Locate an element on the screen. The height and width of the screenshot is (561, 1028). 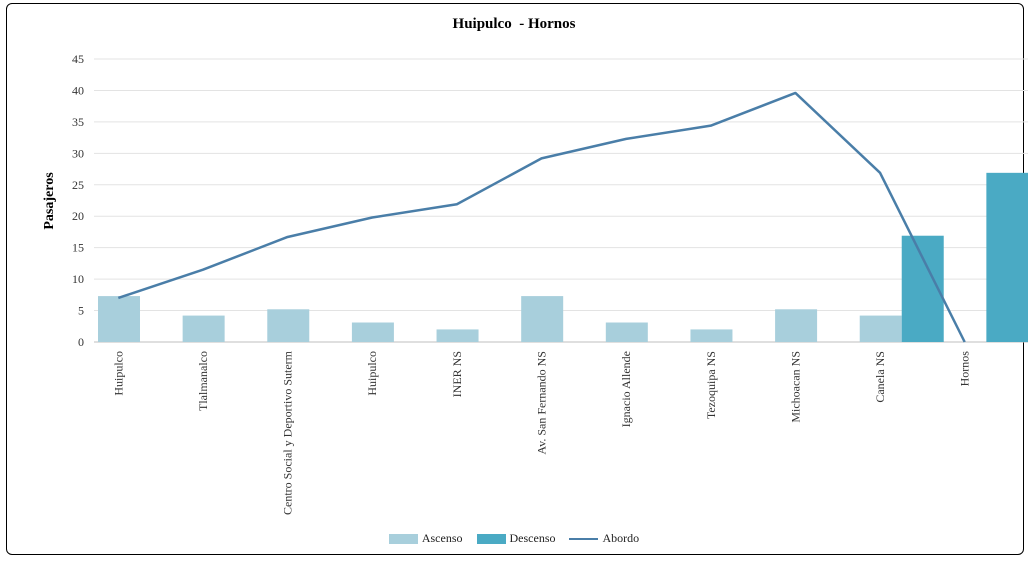
y-tick-label: 40 is located at coordinates (78, 90).